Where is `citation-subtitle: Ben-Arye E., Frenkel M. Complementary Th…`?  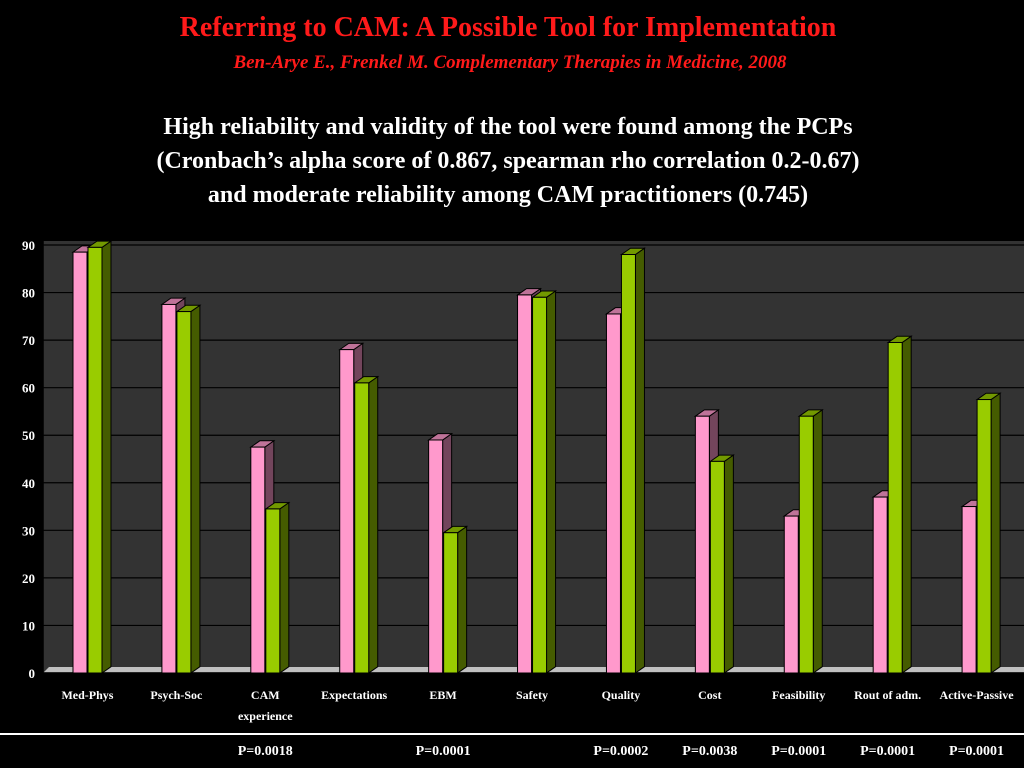
citation-subtitle: Ben-Arye E., Frenkel M. Complementary Th… is located at coordinates (510, 62).